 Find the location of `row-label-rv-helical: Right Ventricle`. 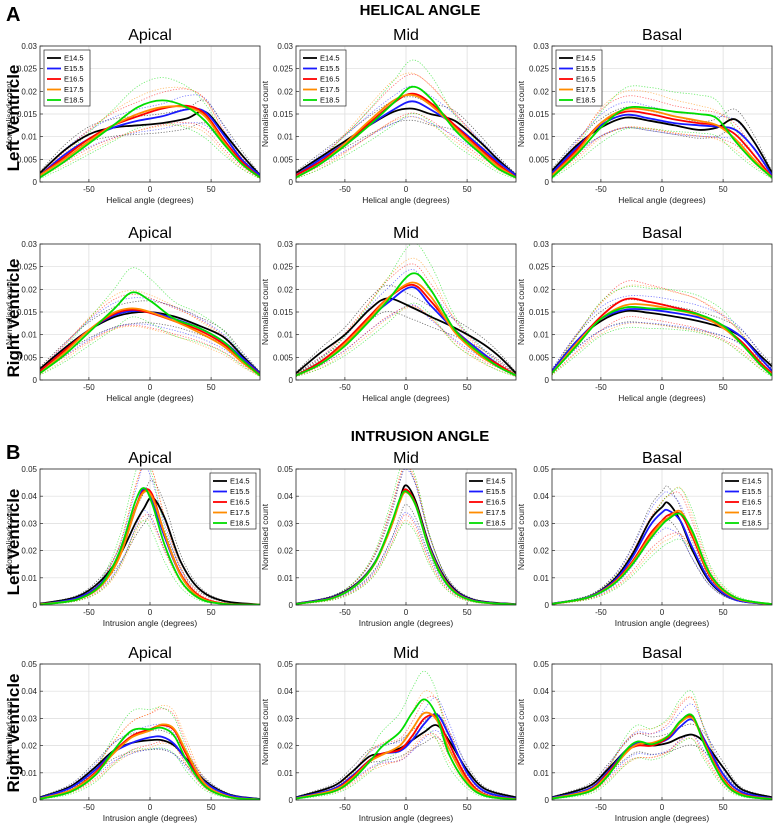

row-label-rv-helical: Right Ventricle is located at coordinates (13, 317).